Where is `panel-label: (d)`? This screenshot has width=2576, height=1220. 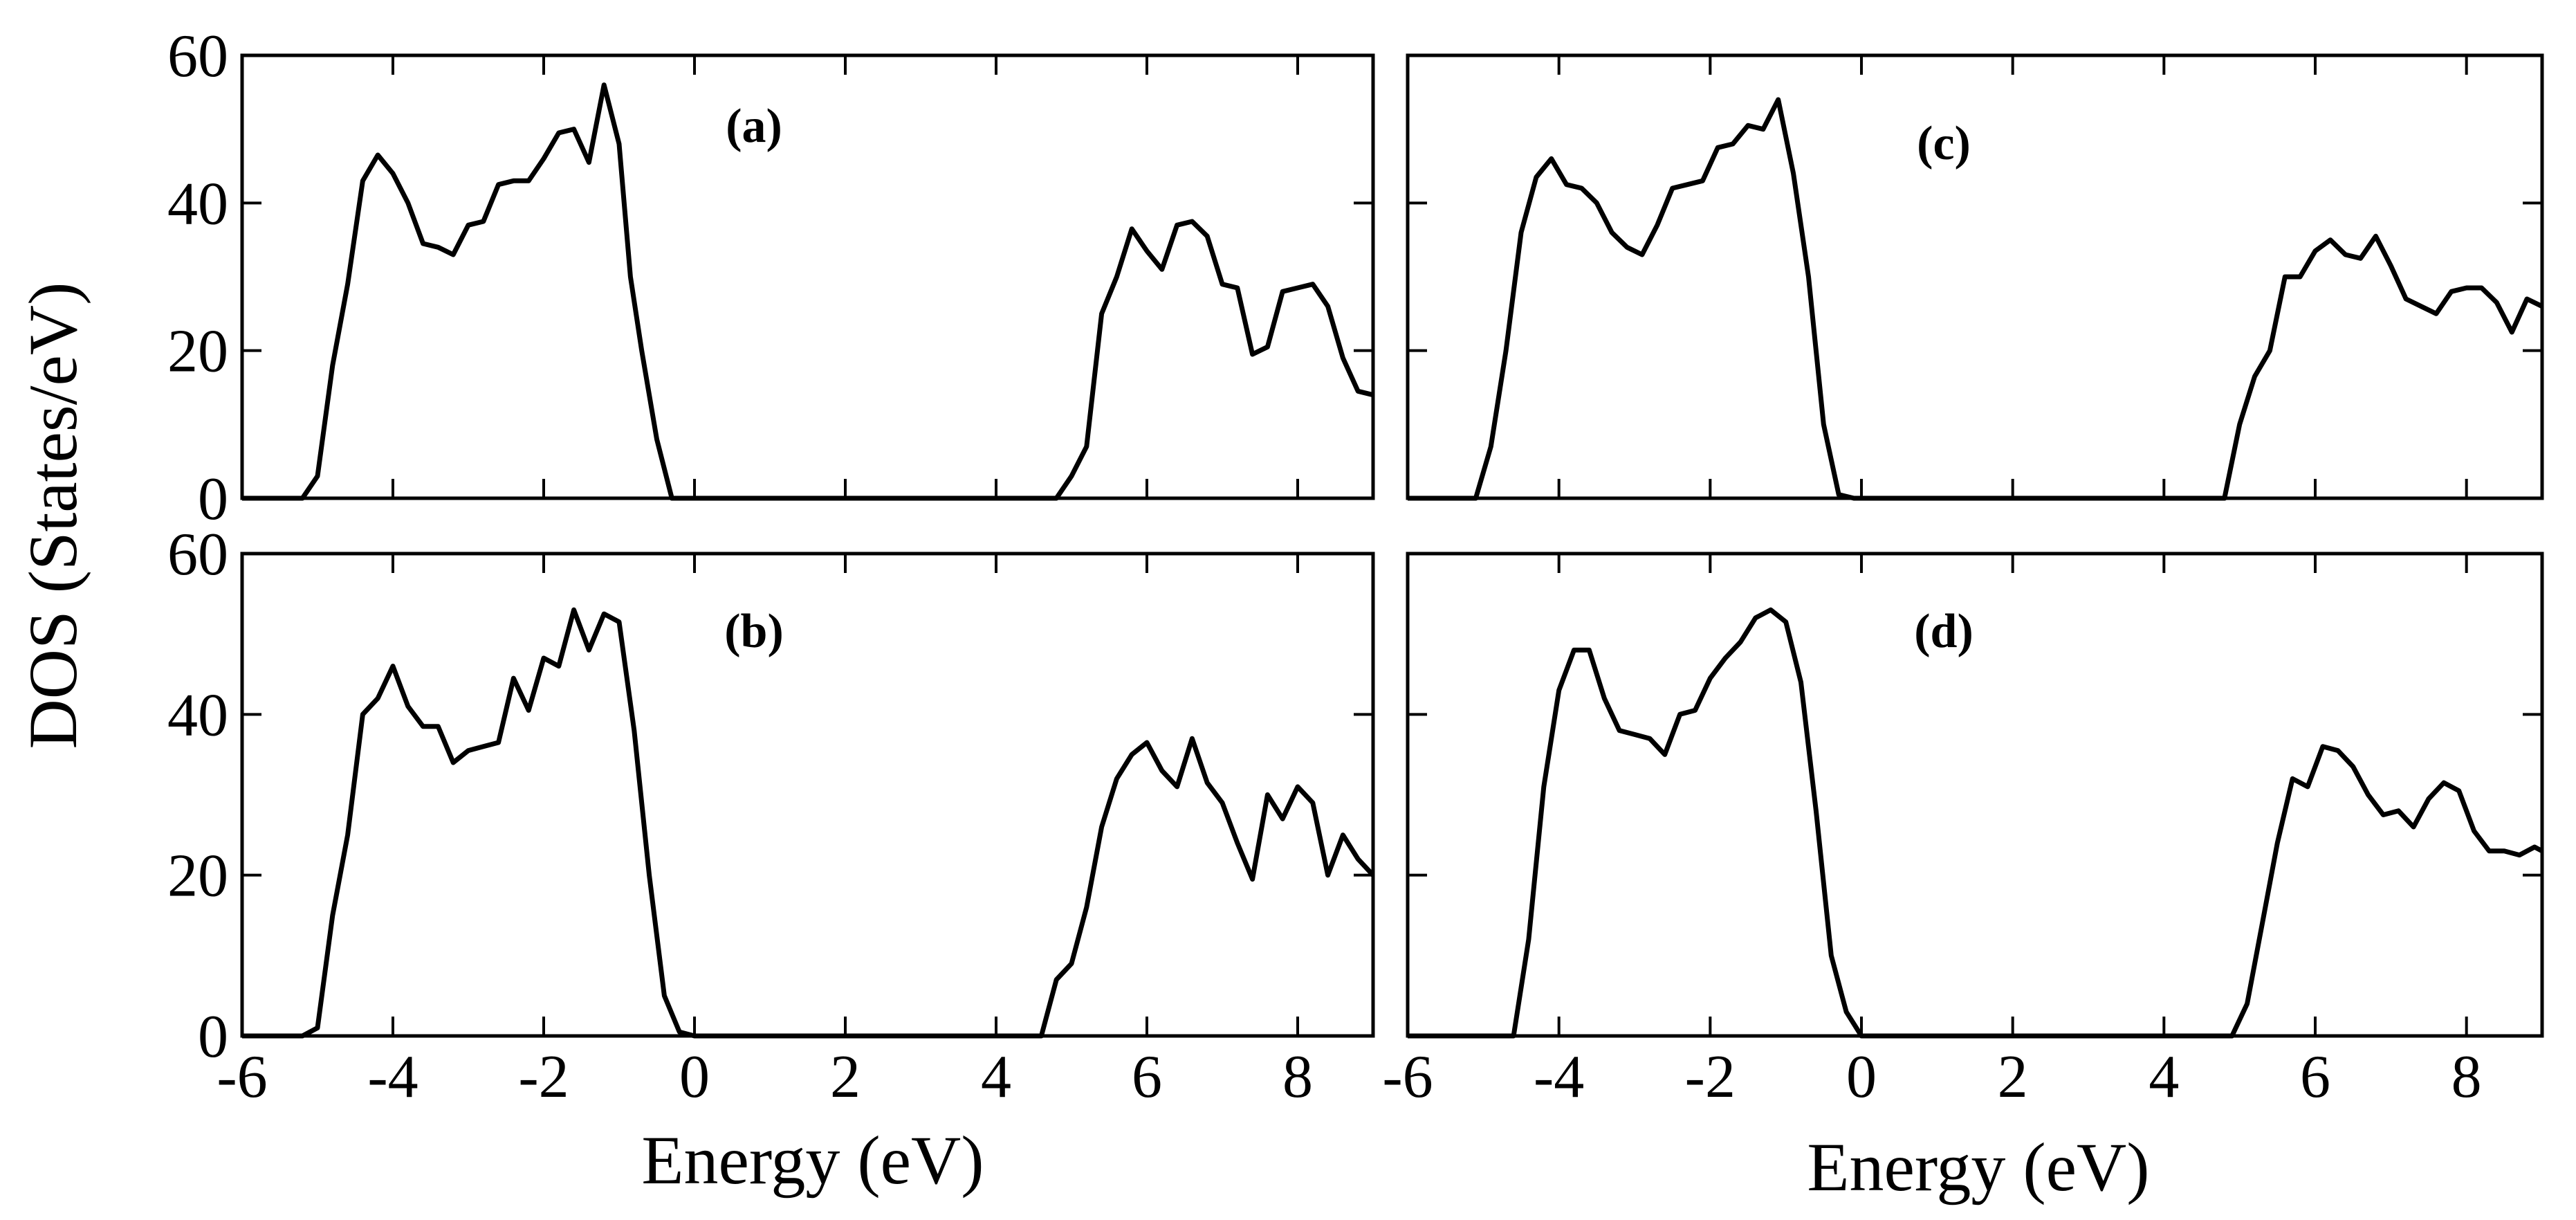 panel-label: (d) is located at coordinates (1944, 631).